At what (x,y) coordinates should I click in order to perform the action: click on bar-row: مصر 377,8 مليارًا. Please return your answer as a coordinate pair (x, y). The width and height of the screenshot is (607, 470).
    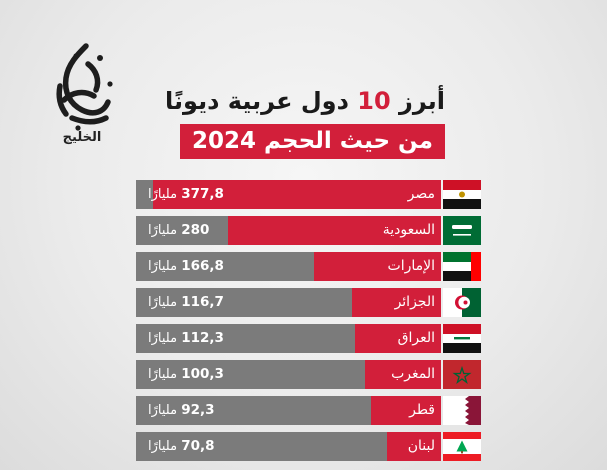
    Looking at the image, I should click on (308, 194).